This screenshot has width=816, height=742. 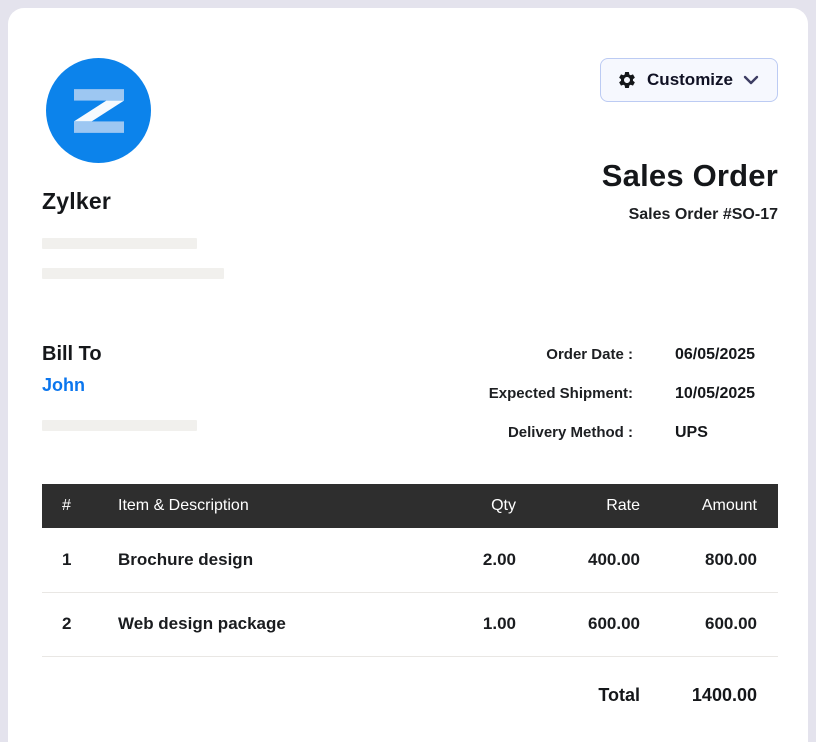 What do you see at coordinates (578, 624) in the screenshot?
I see `cell-rate: 600.00` at bounding box center [578, 624].